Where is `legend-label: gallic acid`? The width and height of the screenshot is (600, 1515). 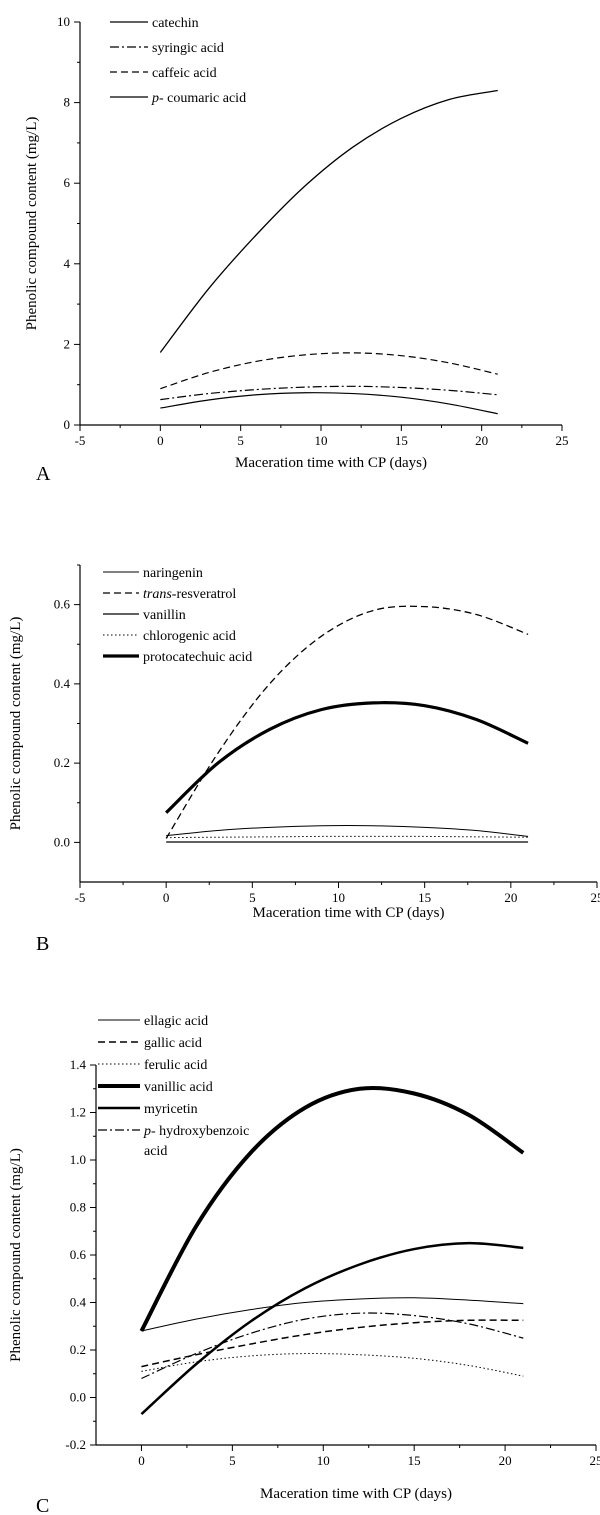
legend-label: gallic acid is located at coordinates (173, 1043).